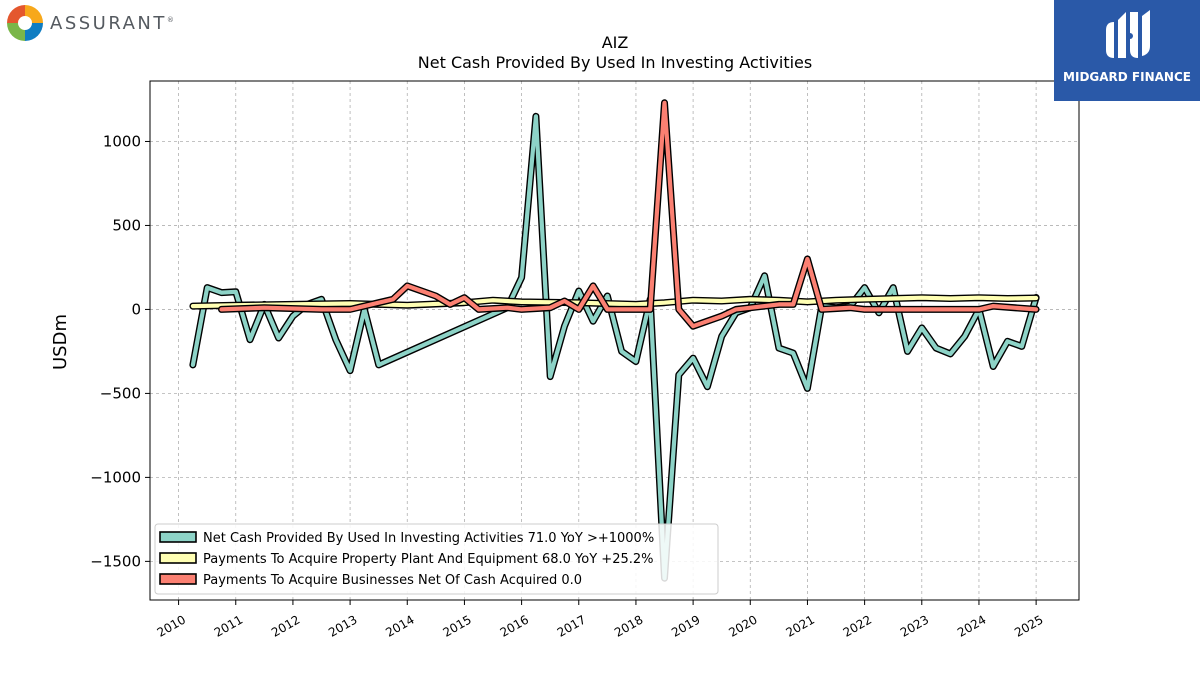 The image size is (1200, 675). What do you see at coordinates (115, 477) in the screenshot?
I see `y-tick-label: −1000` at bounding box center [115, 477].